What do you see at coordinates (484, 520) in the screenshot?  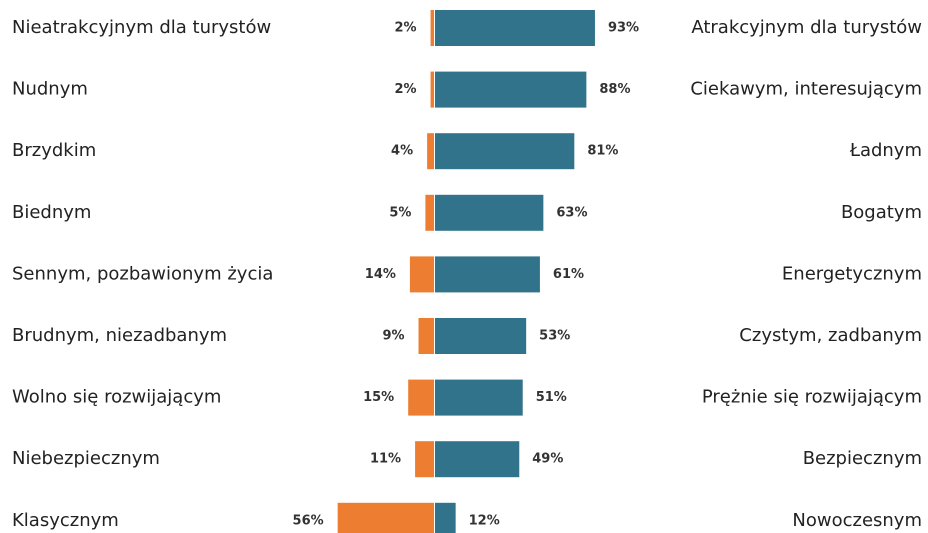 I see `value-label: 12%` at bounding box center [484, 520].